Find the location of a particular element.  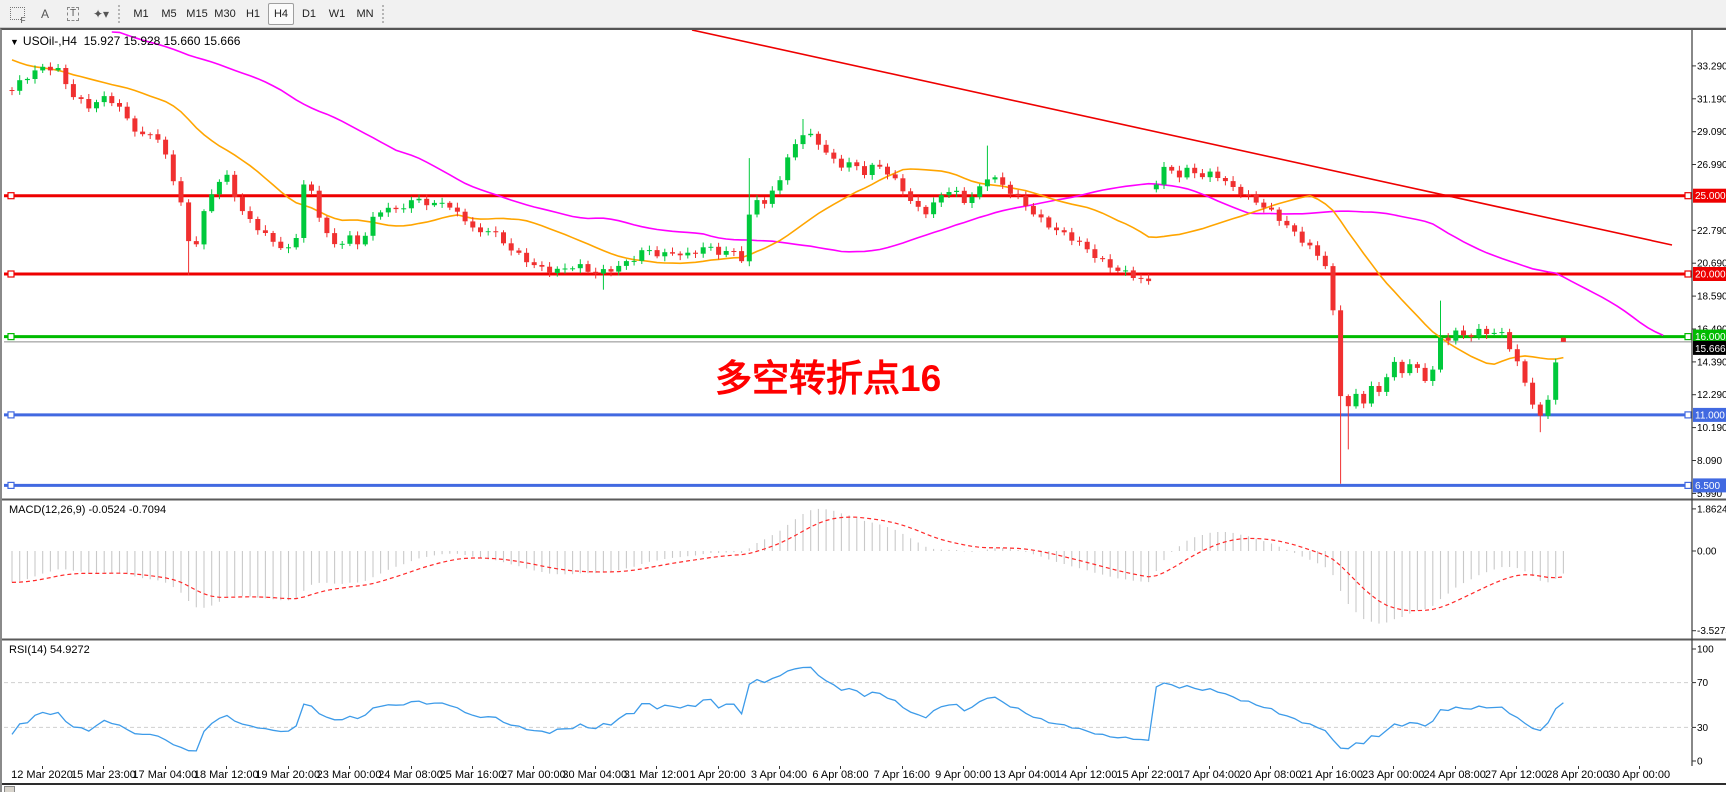

macd-indicator-label: MACD(12,26,9) -0.0524 -0.7094 is located at coordinates (88, 510).